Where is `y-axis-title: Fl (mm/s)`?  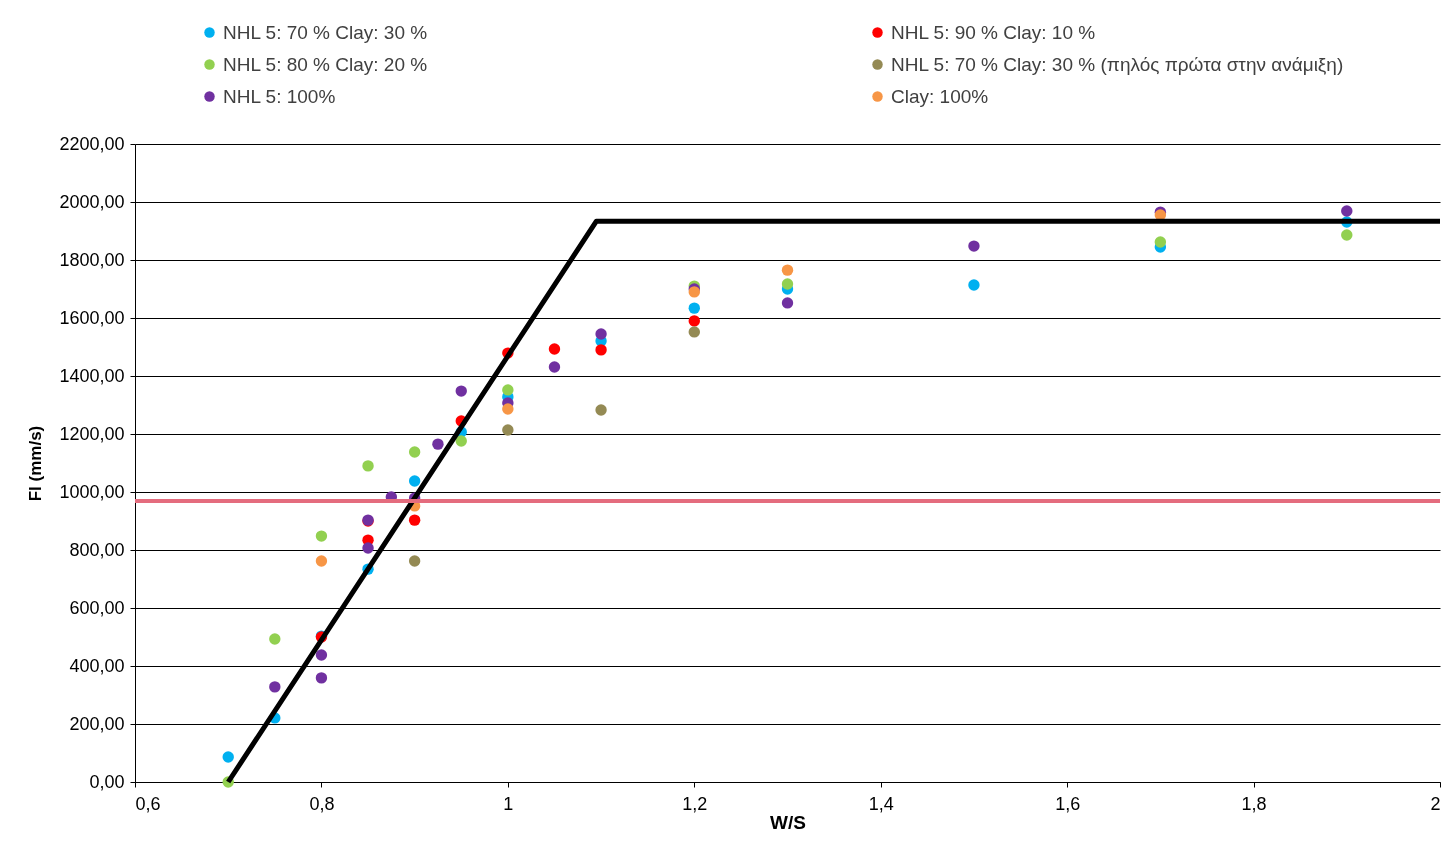 y-axis-title: Fl (mm/s) is located at coordinates (36, 463).